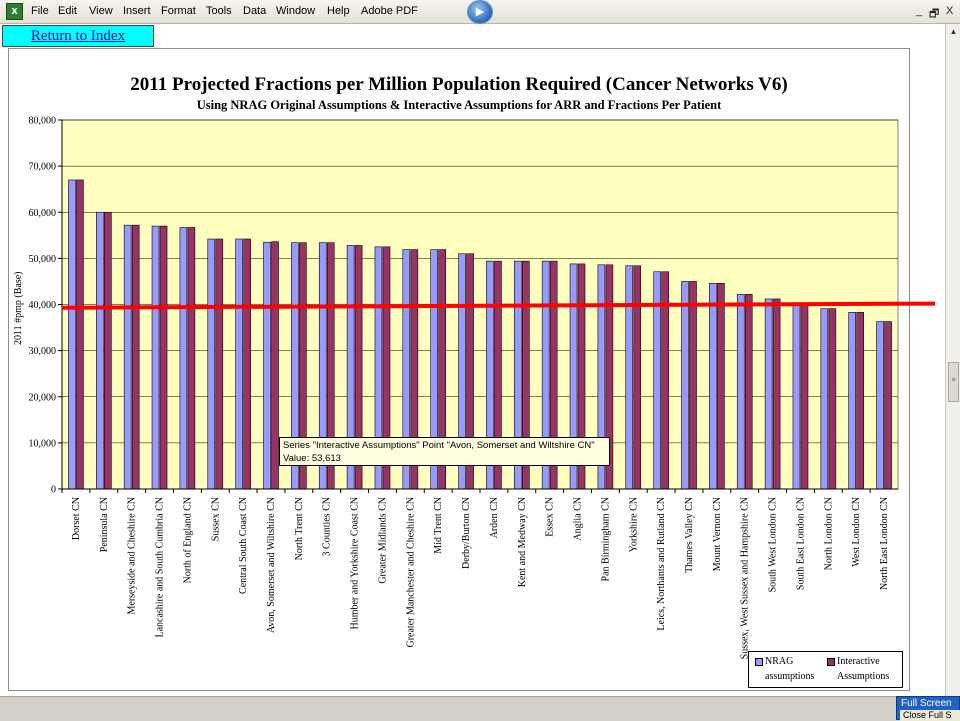  Describe the element at coordinates (953, 31) in the screenshot. I see `scroll-up-icon: ▲` at that location.